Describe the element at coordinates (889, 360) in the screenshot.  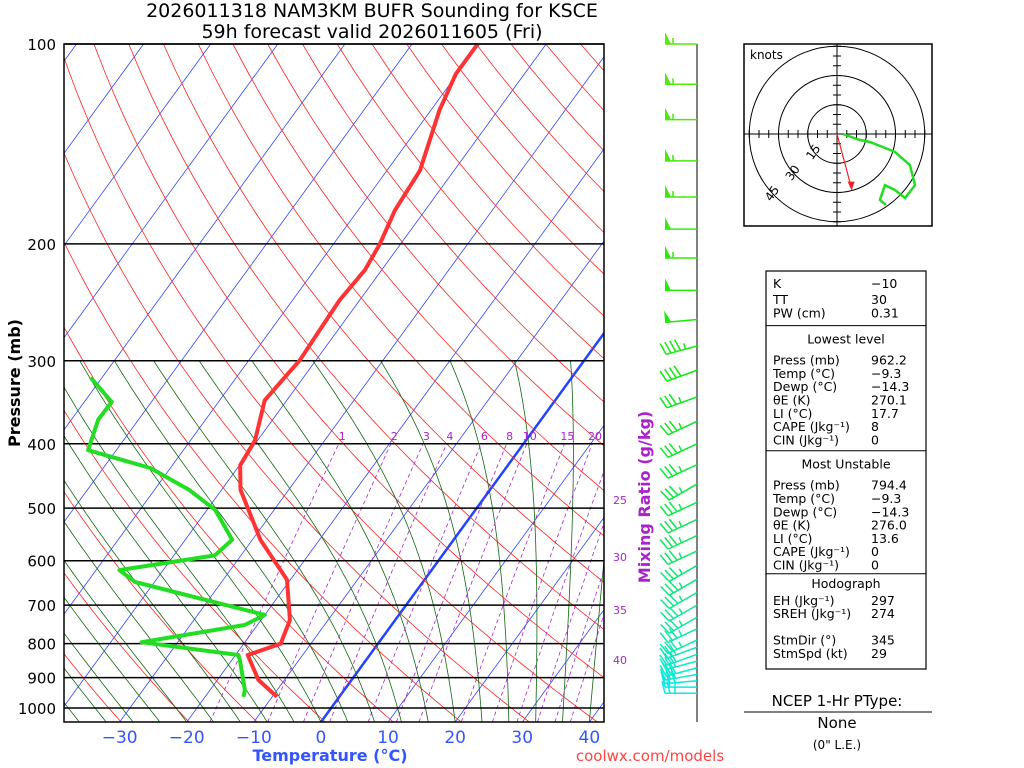
I see `stat-value: 962.2` at that location.